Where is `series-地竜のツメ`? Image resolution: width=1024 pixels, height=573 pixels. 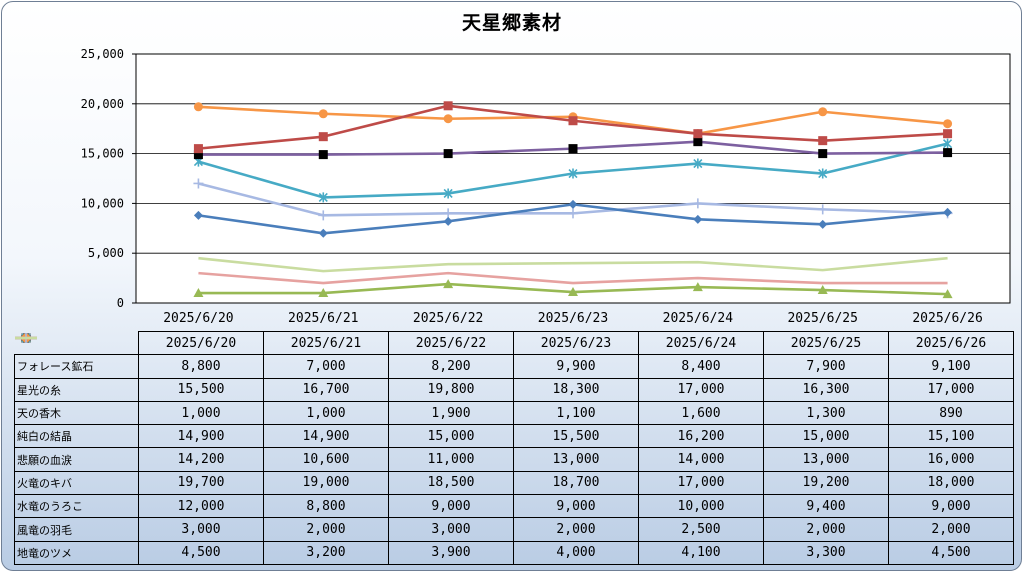 series-地竜のツメ is located at coordinates (573, 264).